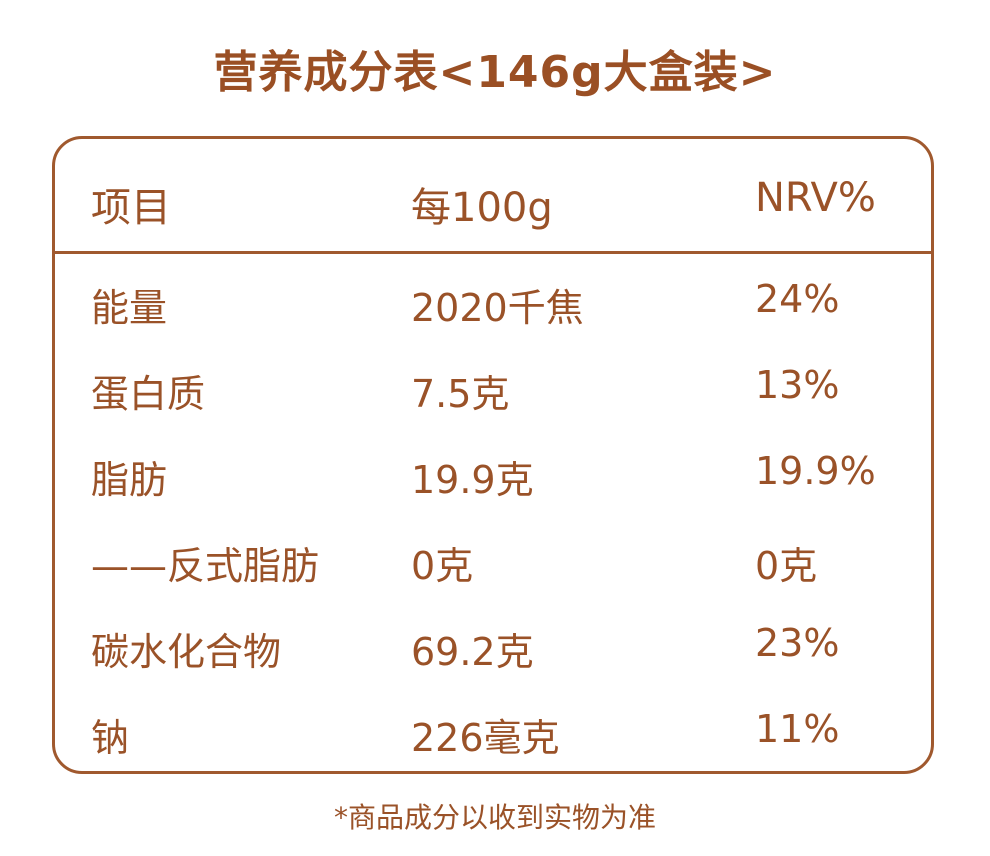 This screenshot has height=856, width=990. I want to click on row-label: ——反式脂肪, so click(205, 566).